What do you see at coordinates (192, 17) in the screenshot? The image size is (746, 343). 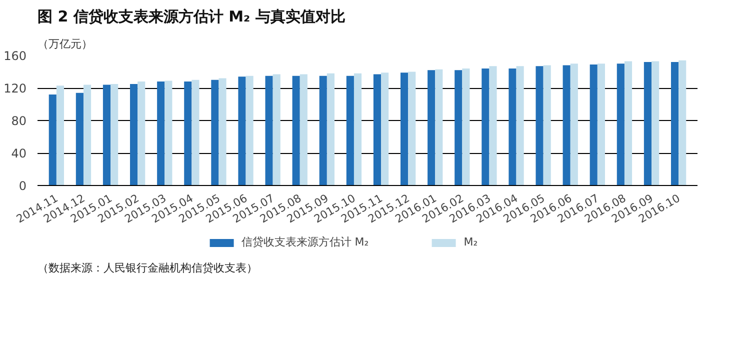 I see `chart-title: 图 2 信贷收支表来源方估计 M₂ 与真实值对比` at bounding box center [192, 17].